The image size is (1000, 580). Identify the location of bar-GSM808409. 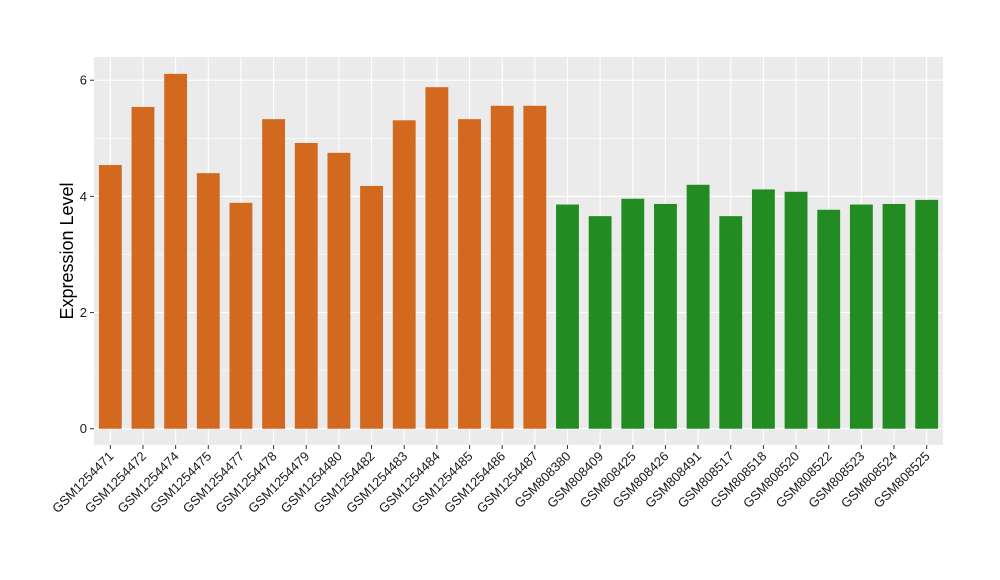
(600, 322).